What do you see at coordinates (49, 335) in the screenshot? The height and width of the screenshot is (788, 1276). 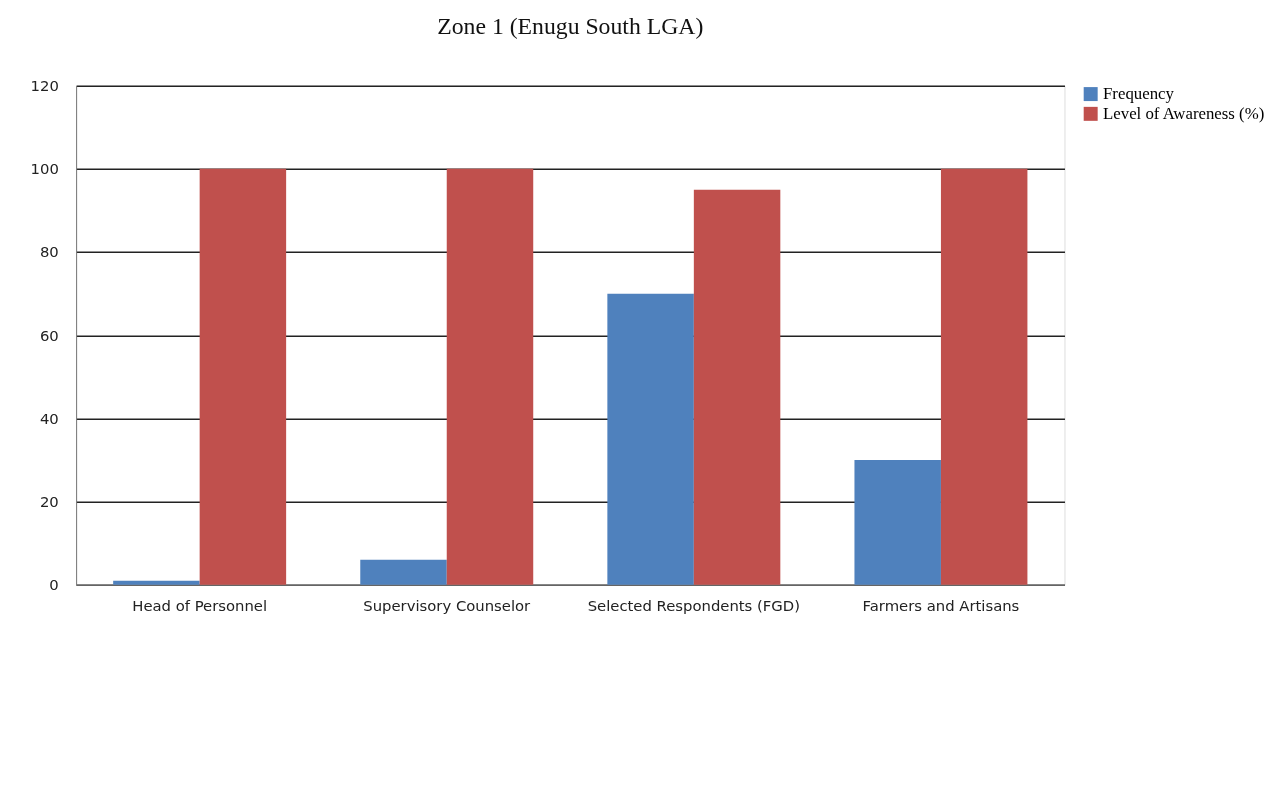 I see `y-tick-label: 60` at bounding box center [49, 335].